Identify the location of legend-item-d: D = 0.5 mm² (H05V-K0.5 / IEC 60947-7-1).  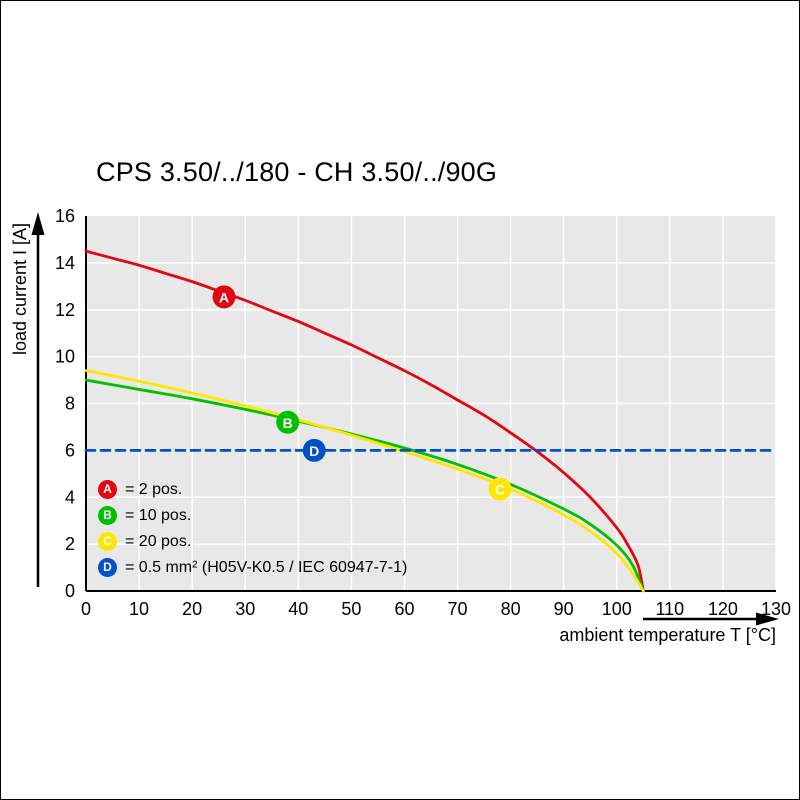
(252, 567).